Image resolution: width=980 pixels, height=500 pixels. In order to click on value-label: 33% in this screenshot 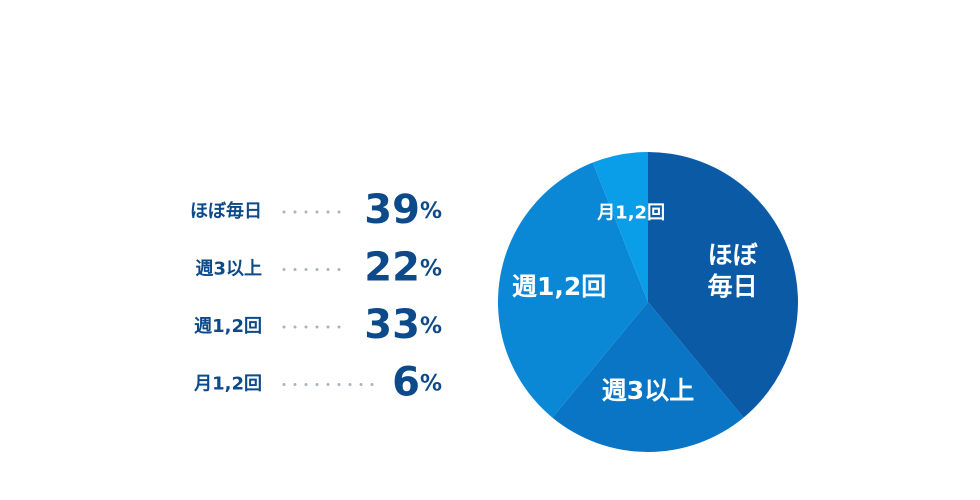, I will do `click(403, 325)`.